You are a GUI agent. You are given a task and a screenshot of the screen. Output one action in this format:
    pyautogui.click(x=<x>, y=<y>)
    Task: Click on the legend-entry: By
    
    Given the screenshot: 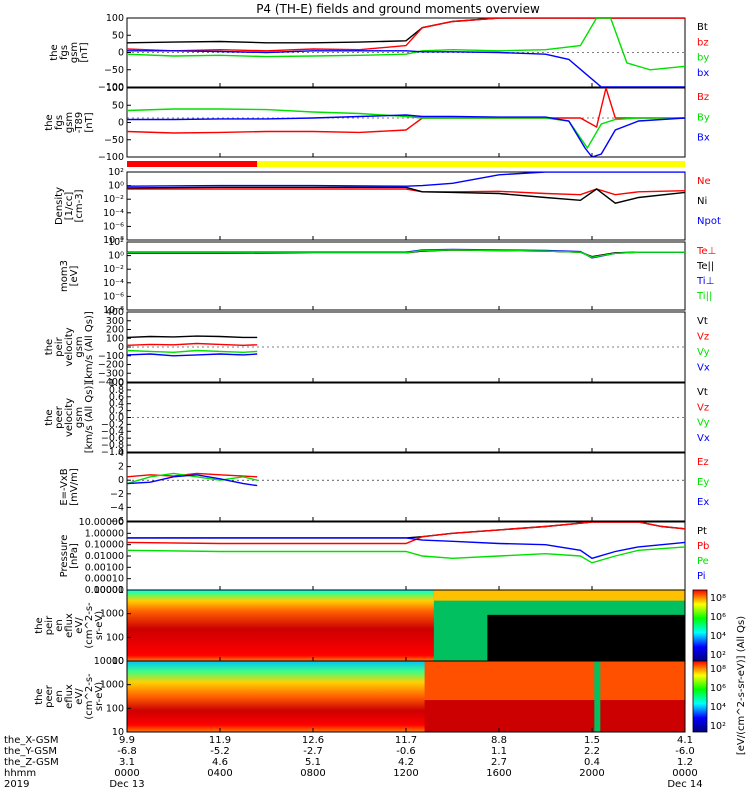 What is the action you would take?
    pyautogui.click(x=703, y=117)
    